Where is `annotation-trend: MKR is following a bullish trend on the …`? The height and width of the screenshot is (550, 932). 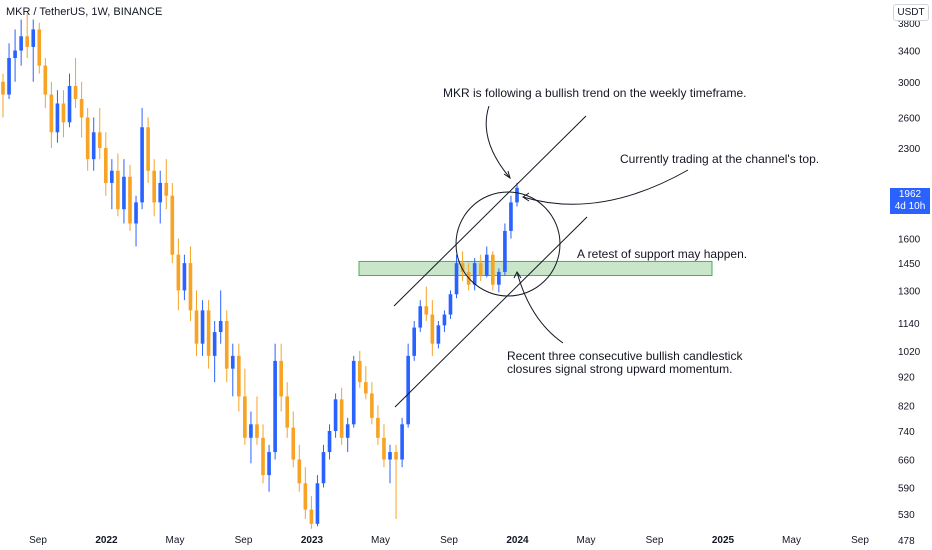
annotation-trend: MKR is following a bullish trend on the … is located at coordinates (595, 93).